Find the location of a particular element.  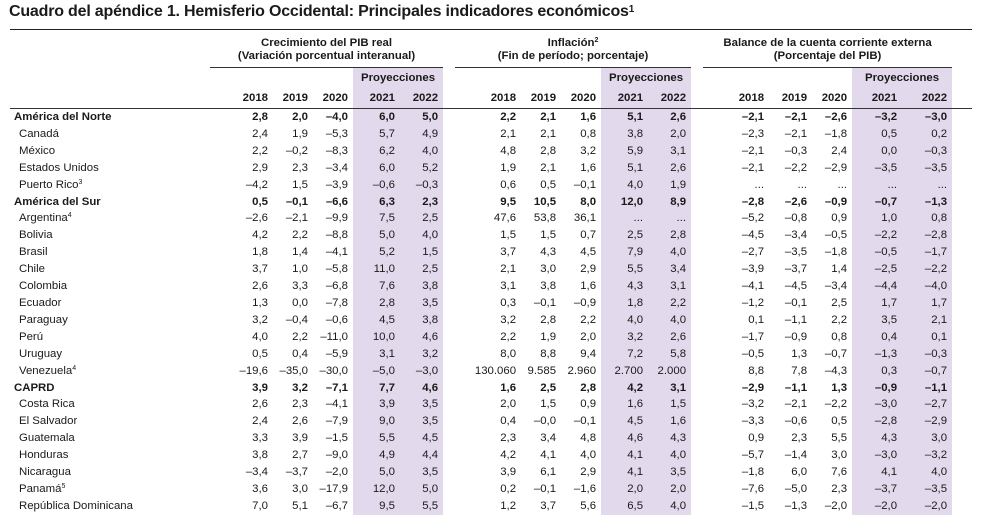

table-cell: –1,5 is located at coordinates (753, 505).